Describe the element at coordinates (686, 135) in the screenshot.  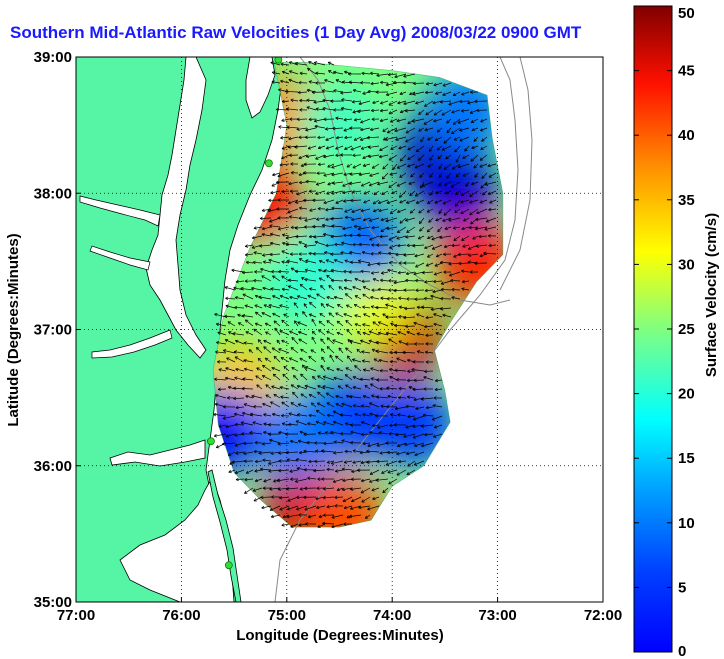
I see `colorbar-tick-label: 40` at that location.